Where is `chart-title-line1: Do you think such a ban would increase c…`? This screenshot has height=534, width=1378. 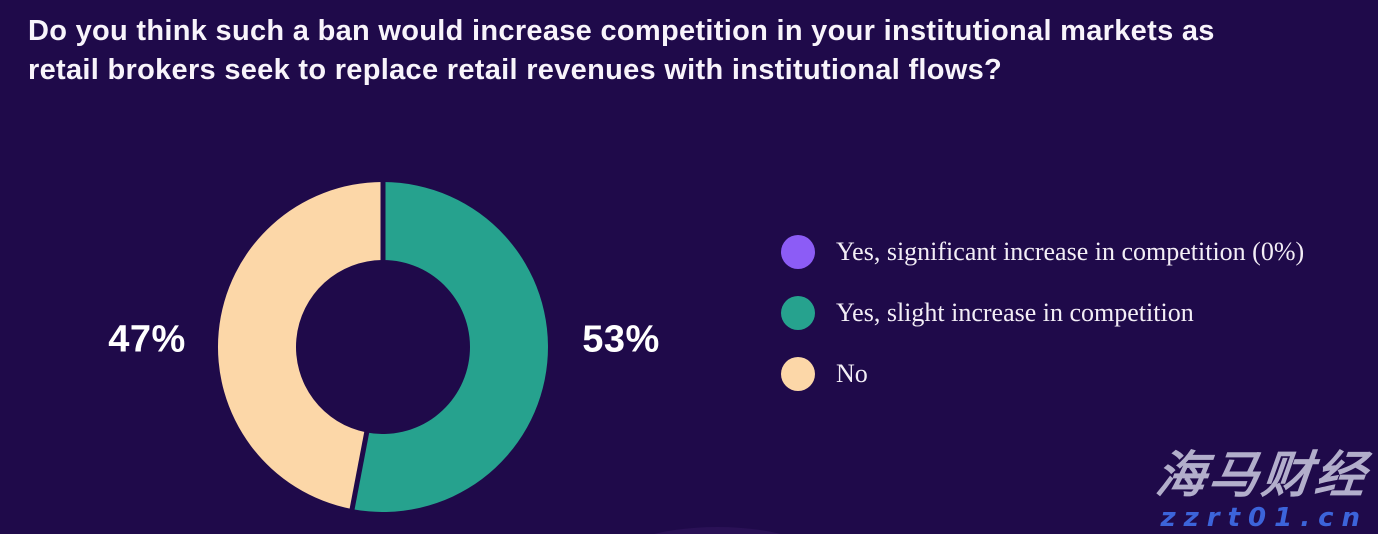 chart-title-line1: Do you think such a ban would increase c… is located at coordinates (621, 31).